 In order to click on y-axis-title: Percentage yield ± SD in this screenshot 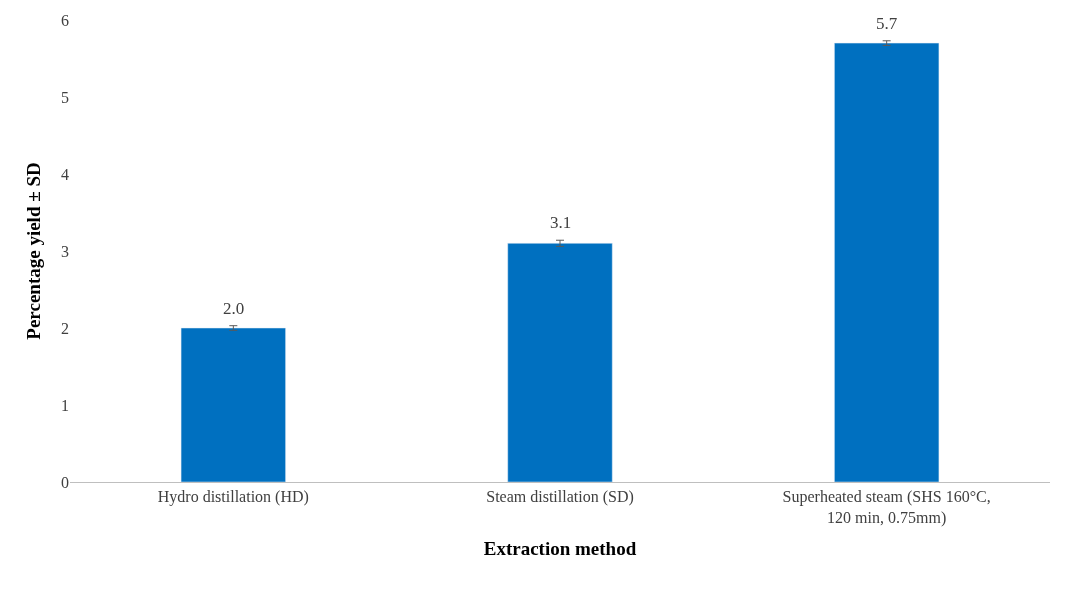, I will do `click(33, 251)`.